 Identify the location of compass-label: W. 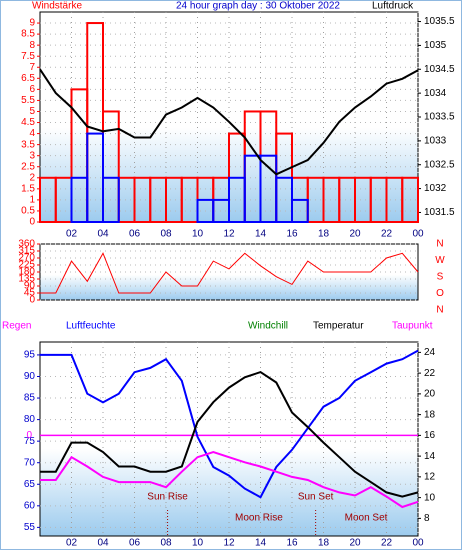
(440, 260).